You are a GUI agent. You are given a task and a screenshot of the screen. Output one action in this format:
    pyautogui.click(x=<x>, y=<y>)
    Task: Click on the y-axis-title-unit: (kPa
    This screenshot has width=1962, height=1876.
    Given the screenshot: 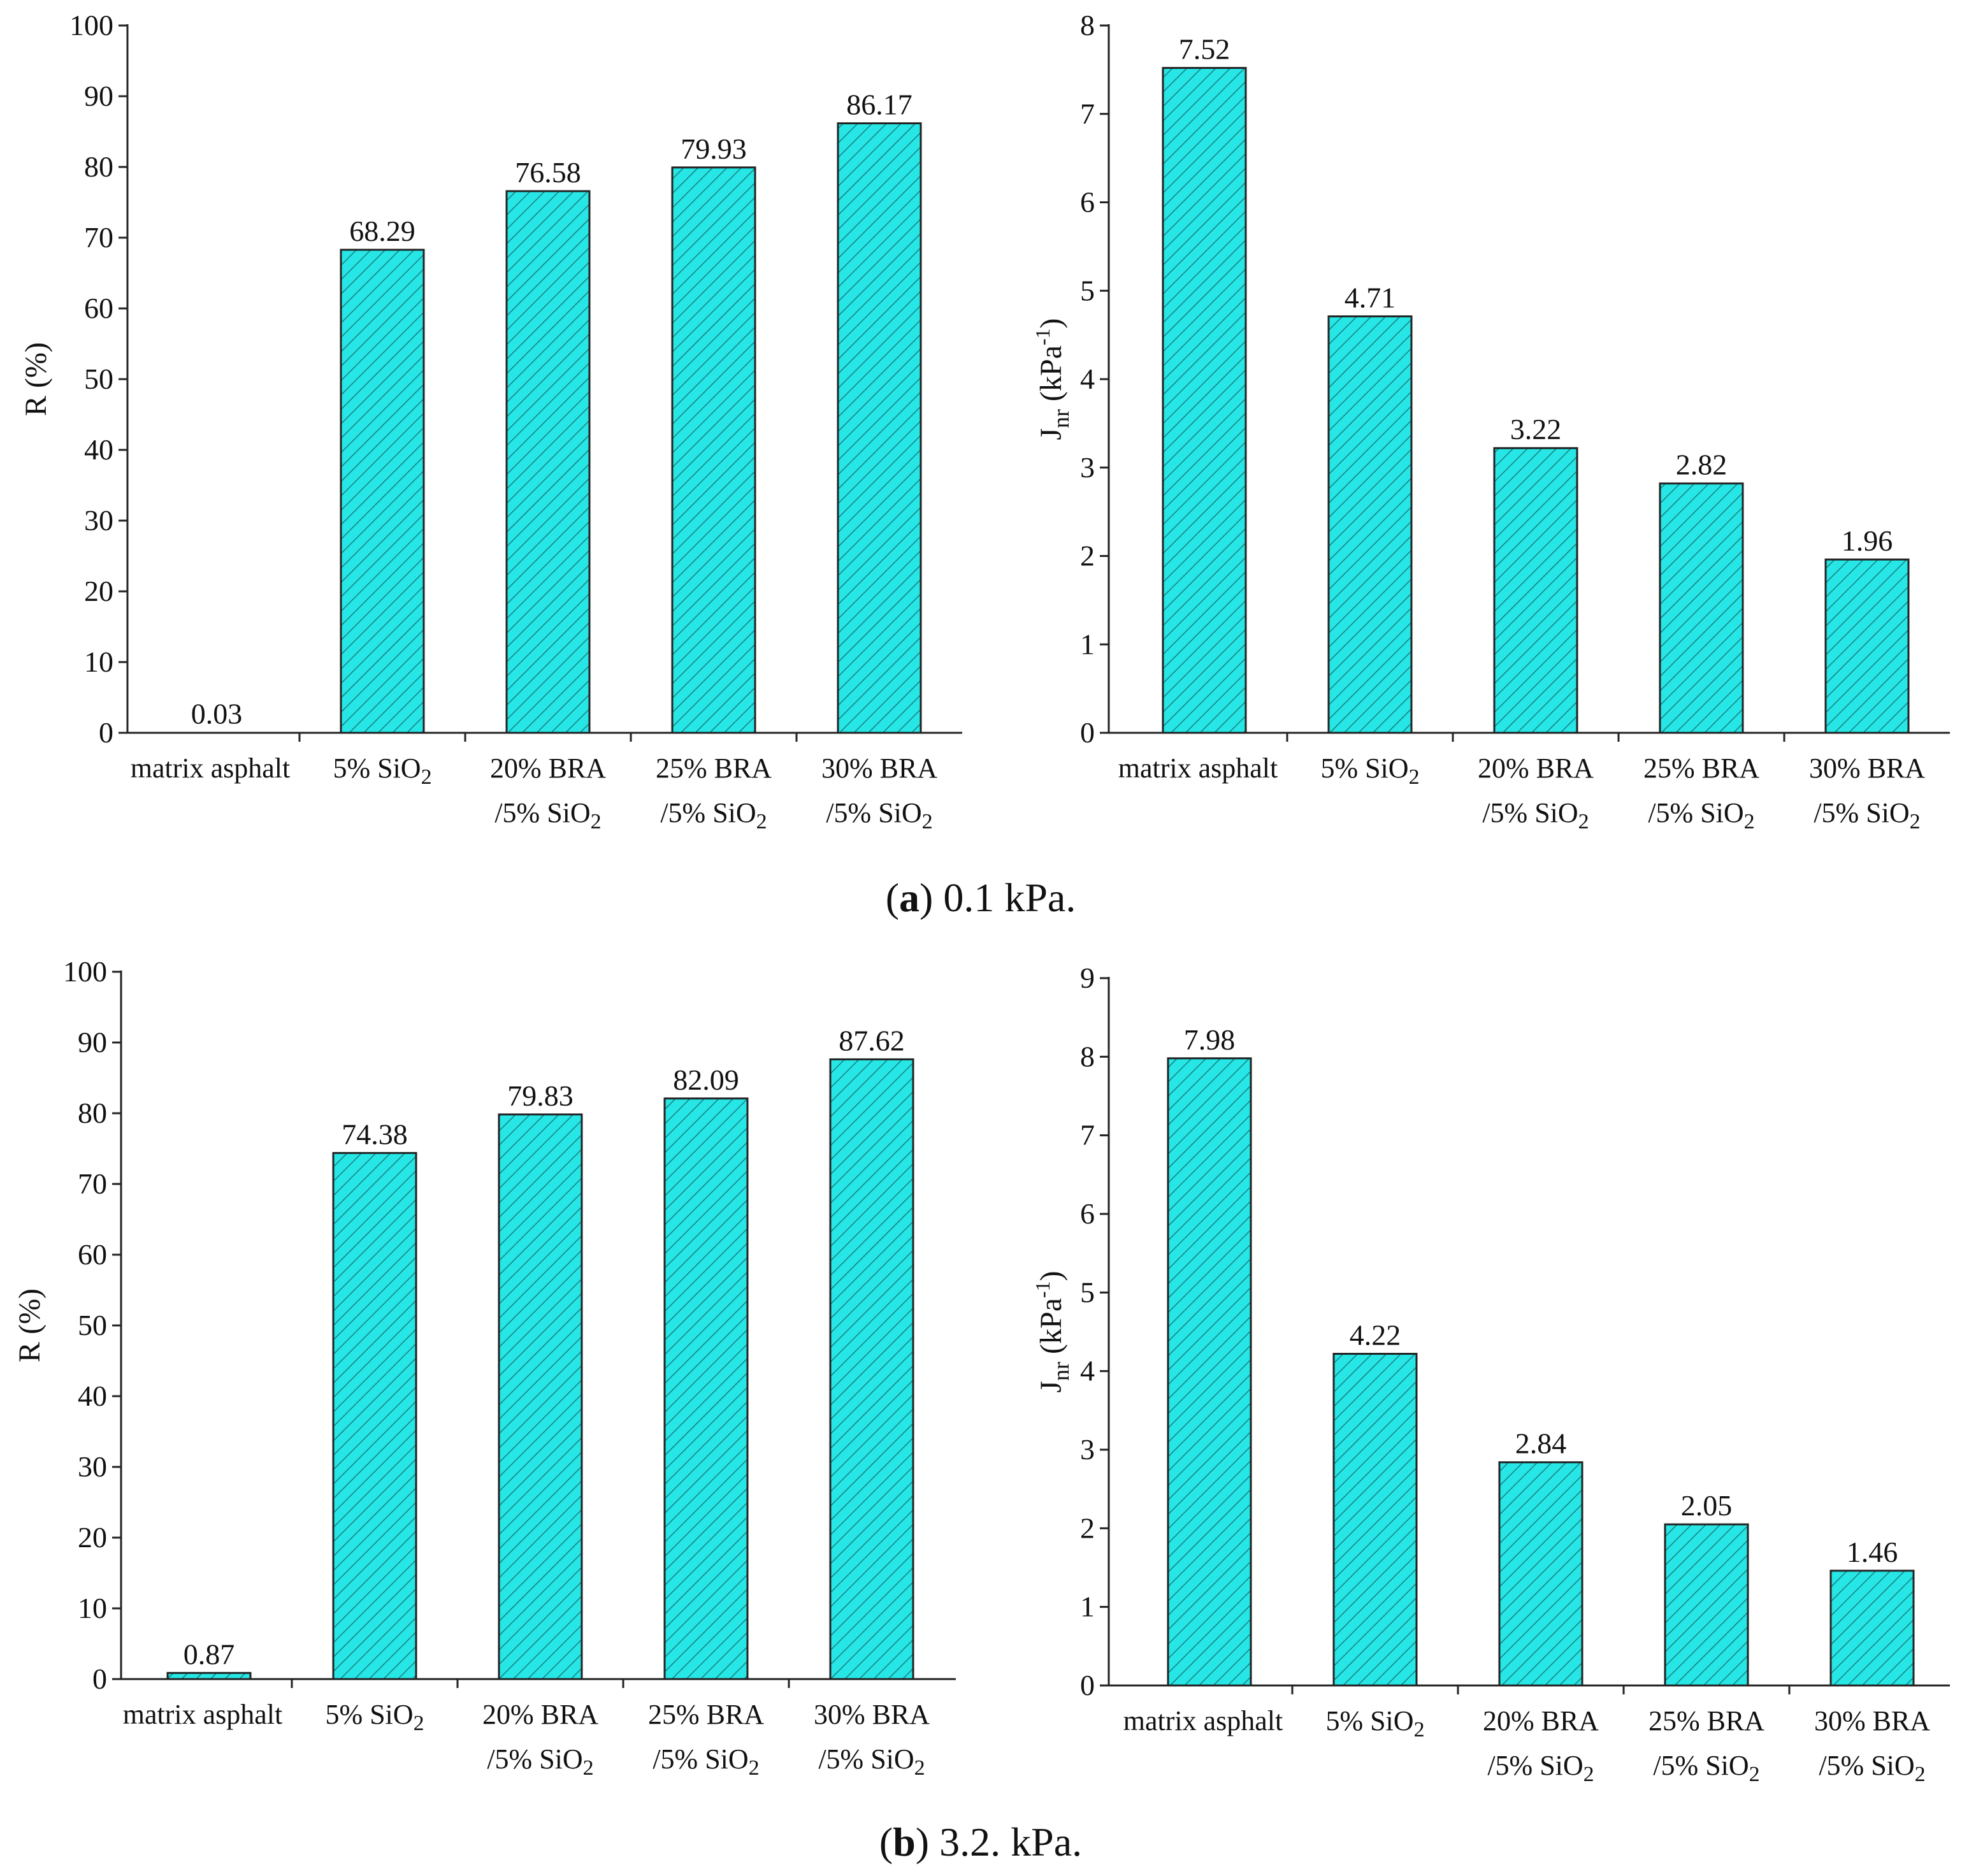 What is the action you would take?
    pyautogui.click(x=1051, y=377)
    